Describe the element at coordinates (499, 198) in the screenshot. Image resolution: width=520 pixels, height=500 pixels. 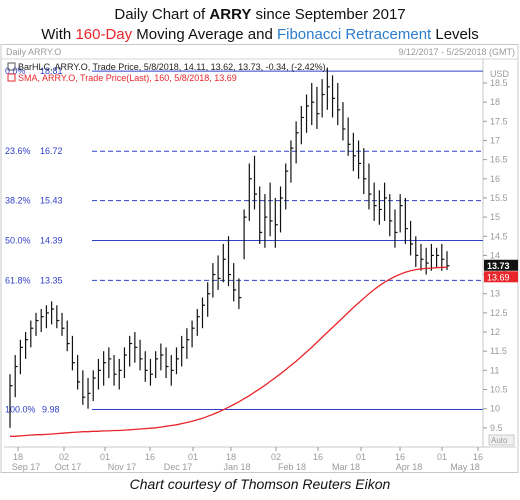
I see `y-tick-label: 15.5` at that location.